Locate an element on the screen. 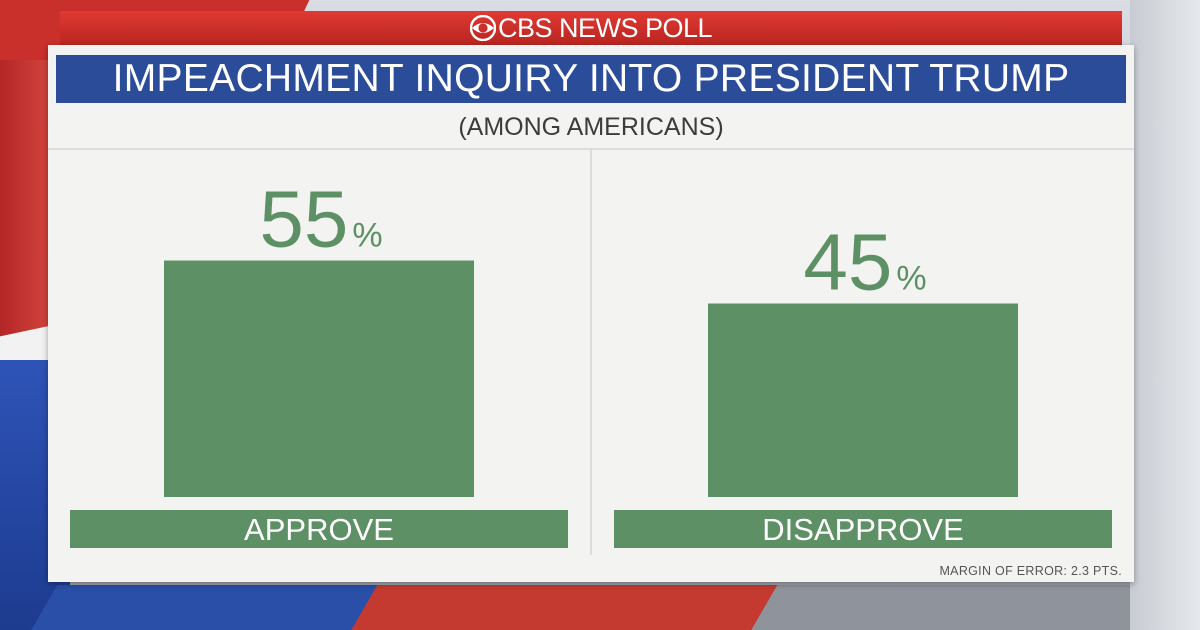 The width and height of the screenshot is (1200, 630). chart-subtitle: (AMONG AMERICANS) is located at coordinates (591, 127).